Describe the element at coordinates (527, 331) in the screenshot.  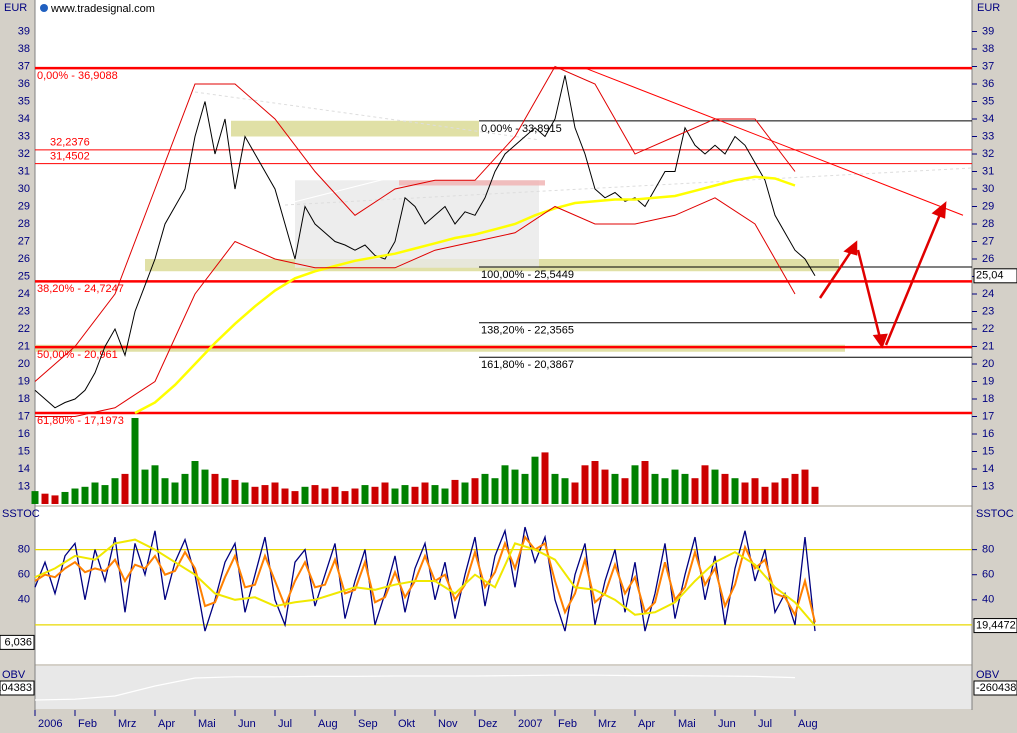
I see `level-label: 138,20% - 22,3565` at that location.